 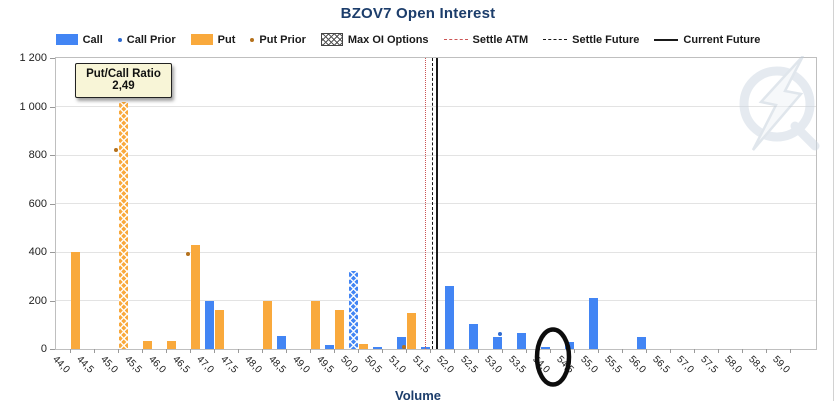 What do you see at coordinates (325, 365) in the screenshot?
I see `x-axis-label: 49,5` at bounding box center [325, 365].